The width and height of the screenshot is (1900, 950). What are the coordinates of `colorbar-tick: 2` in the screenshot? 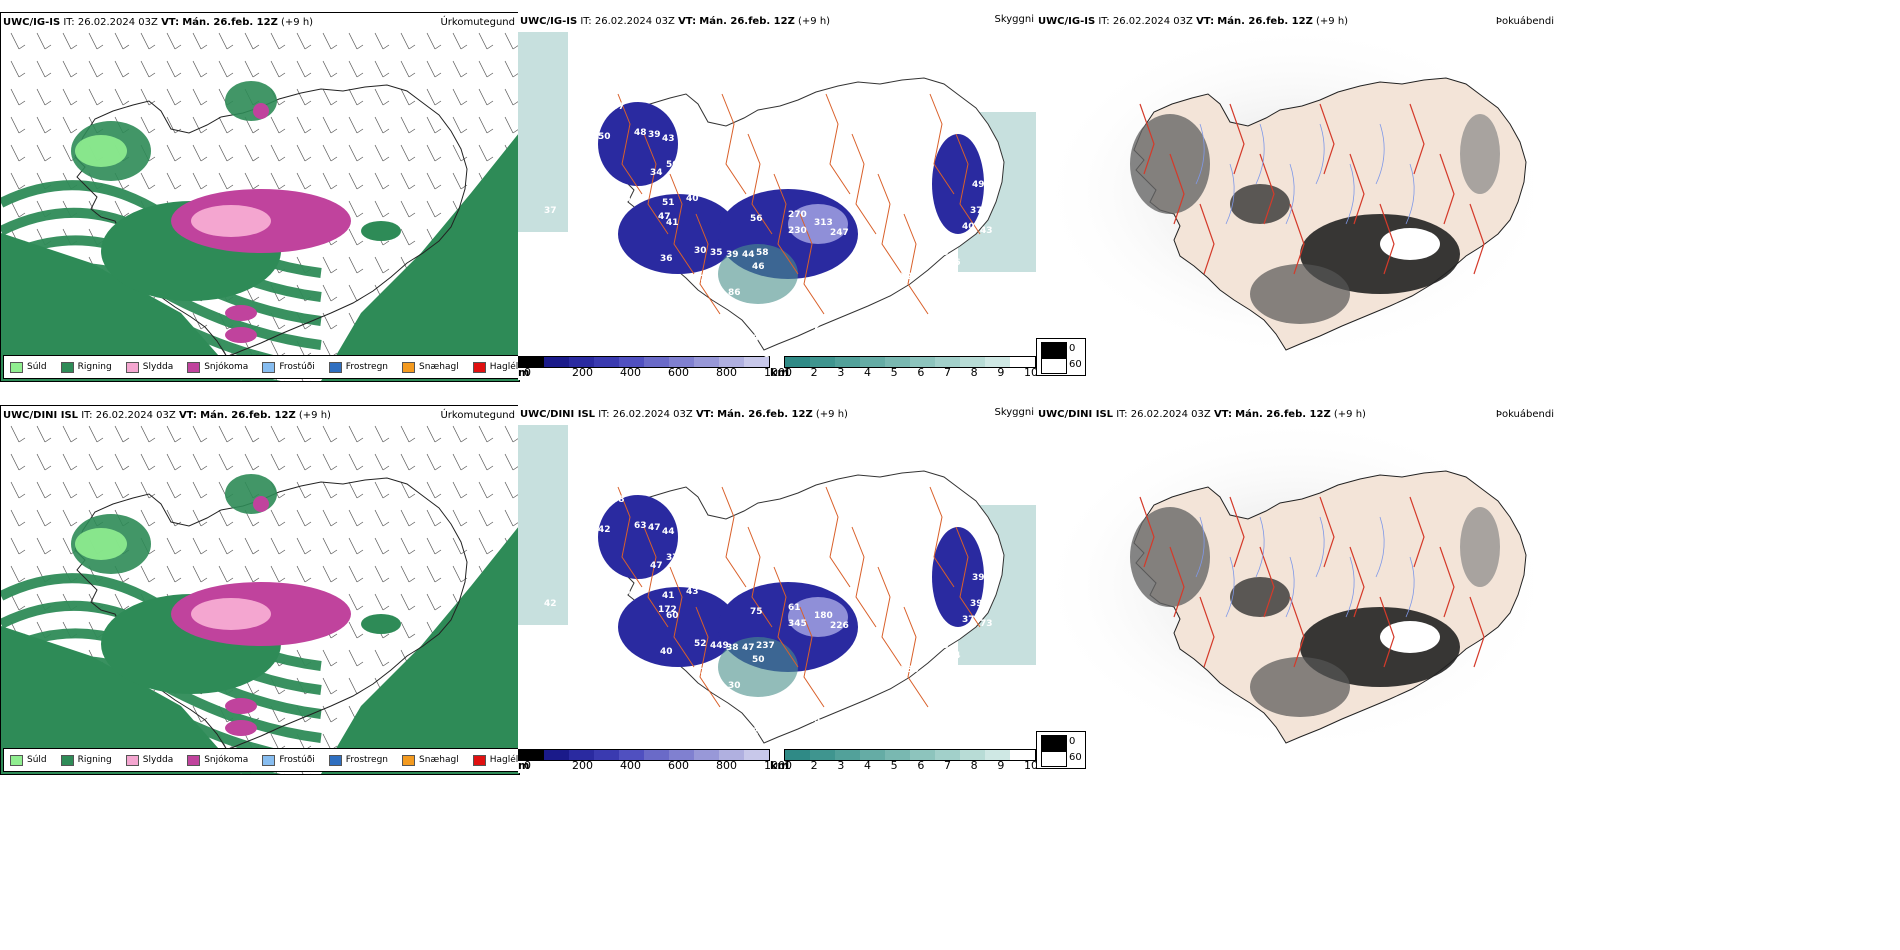 It's located at (814, 372).